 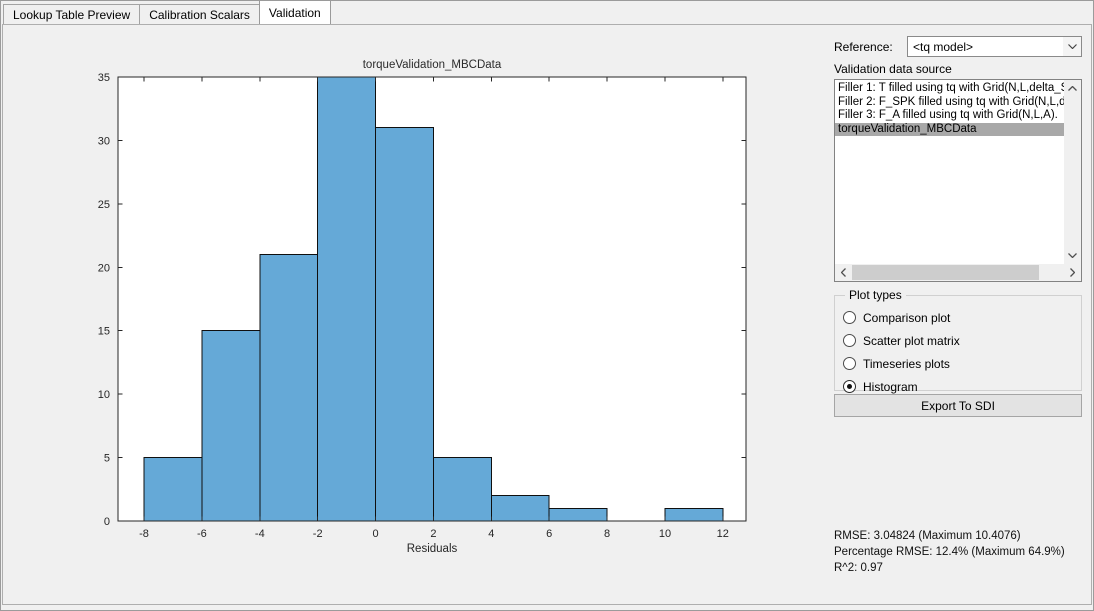 What do you see at coordinates (104, 141) in the screenshot?
I see `svg-text: 30` at bounding box center [104, 141].